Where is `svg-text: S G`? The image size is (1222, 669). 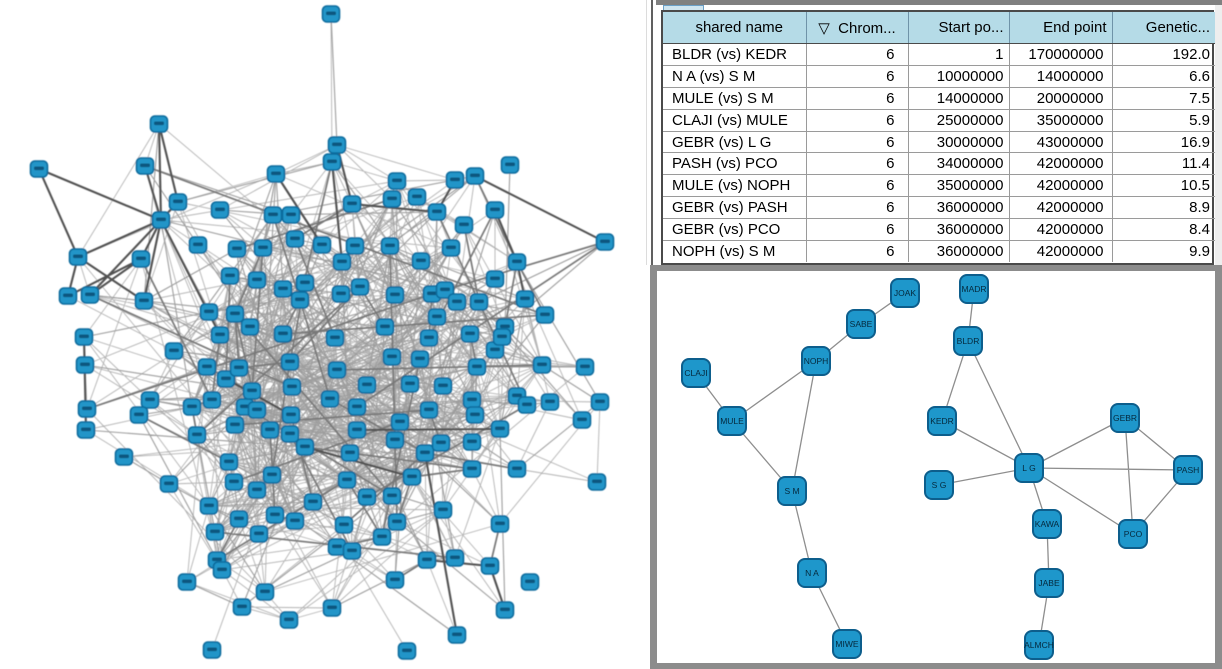 svg-text: S G is located at coordinates (939, 485).